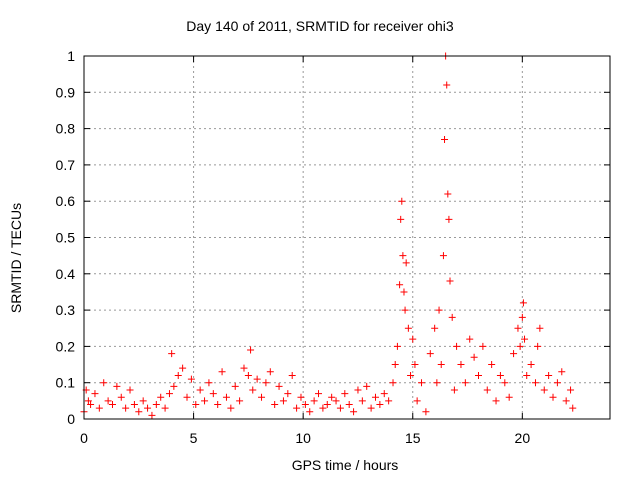  Describe the element at coordinates (194, 438) in the screenshot. I see `x-tick-label: 5` at that location.